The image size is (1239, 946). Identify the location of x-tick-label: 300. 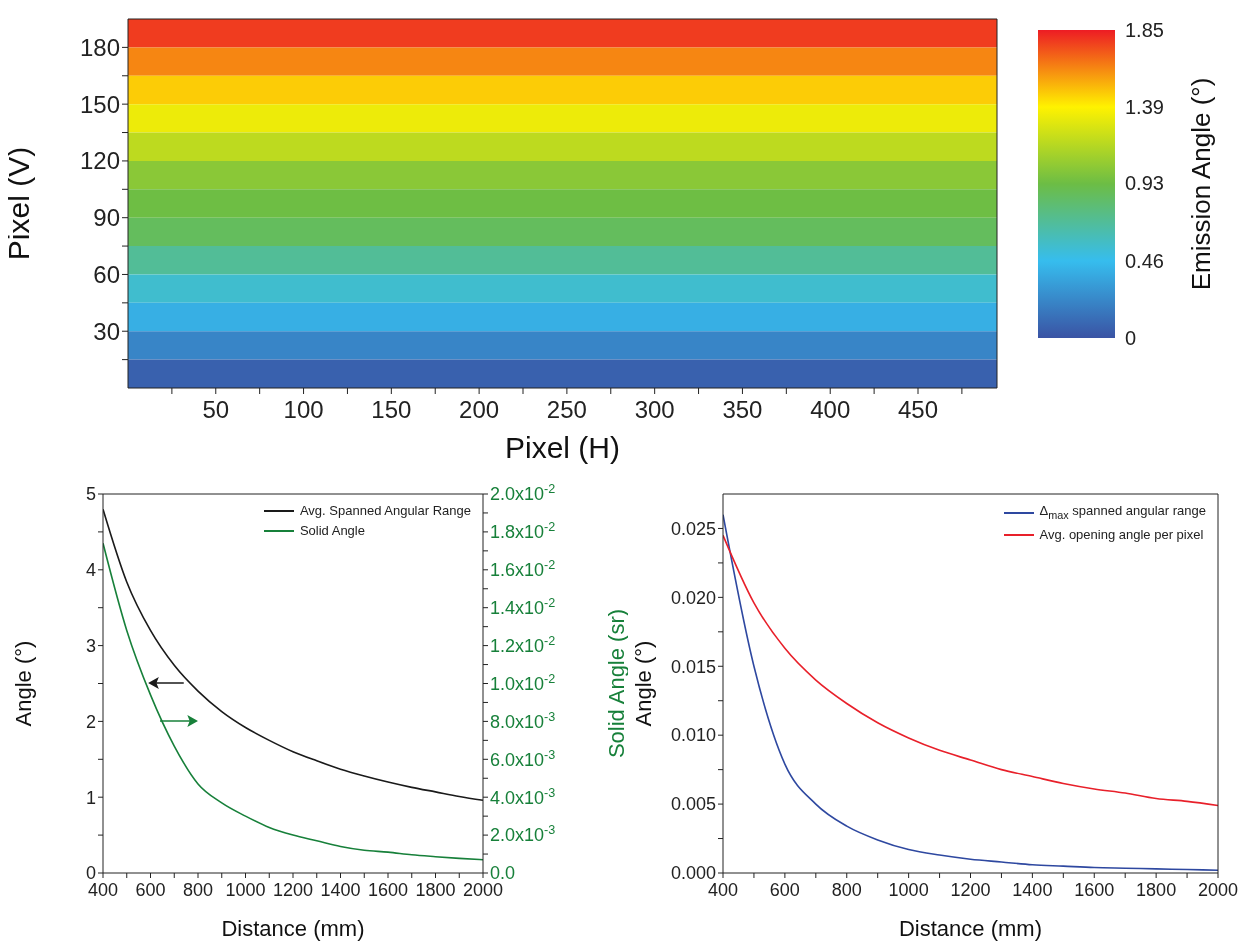
(654, 409).